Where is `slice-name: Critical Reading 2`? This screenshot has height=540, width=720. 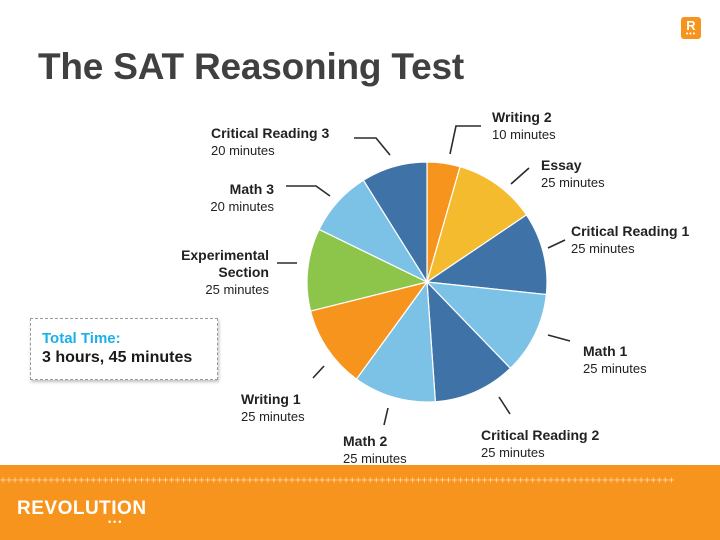 slice-name: Critical Reading 2 is located at coordinates (540, 435).